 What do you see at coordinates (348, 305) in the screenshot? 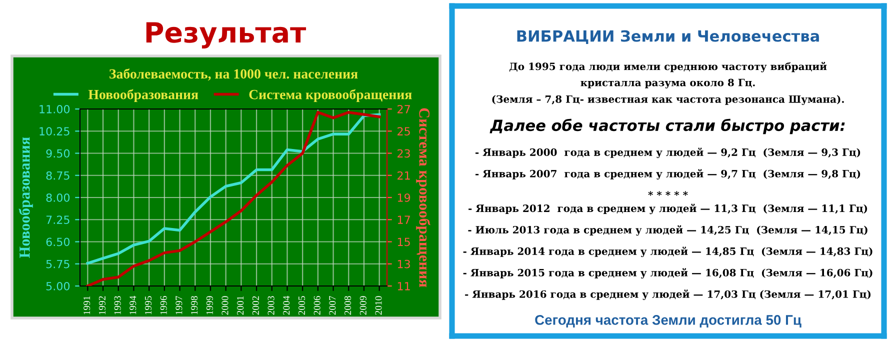
I see `x-tick-label: 2008` at bounding box center [348, 305].